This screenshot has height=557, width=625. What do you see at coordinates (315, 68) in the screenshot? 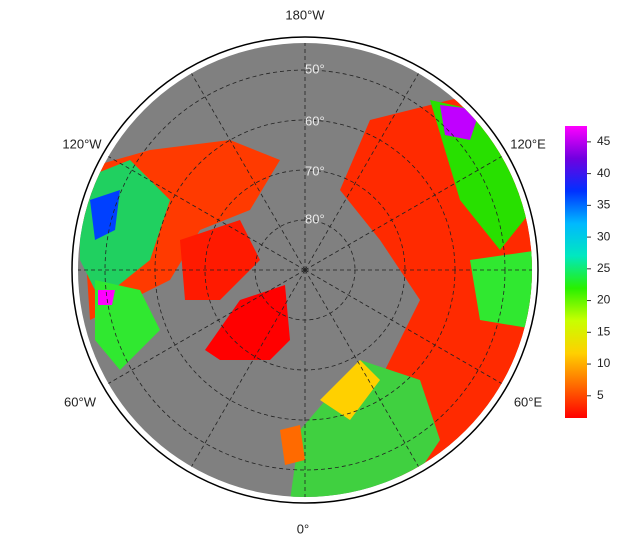
I see `latitude-label: 50°` at bounding box center [315, 68].